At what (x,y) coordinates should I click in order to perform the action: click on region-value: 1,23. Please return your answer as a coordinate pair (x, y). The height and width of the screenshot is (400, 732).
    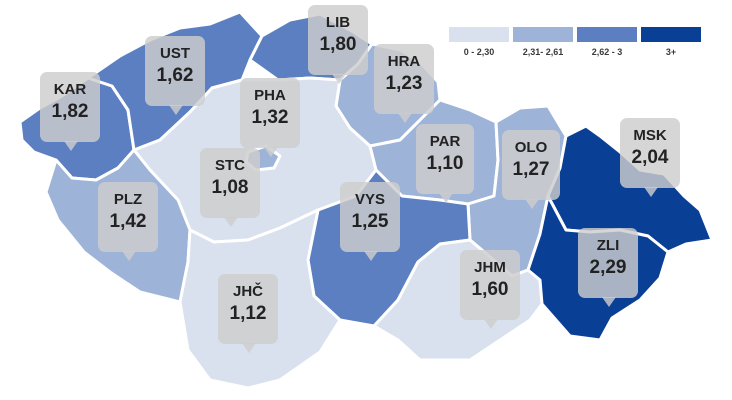
    Looking at the image, I should click on (404, 83).